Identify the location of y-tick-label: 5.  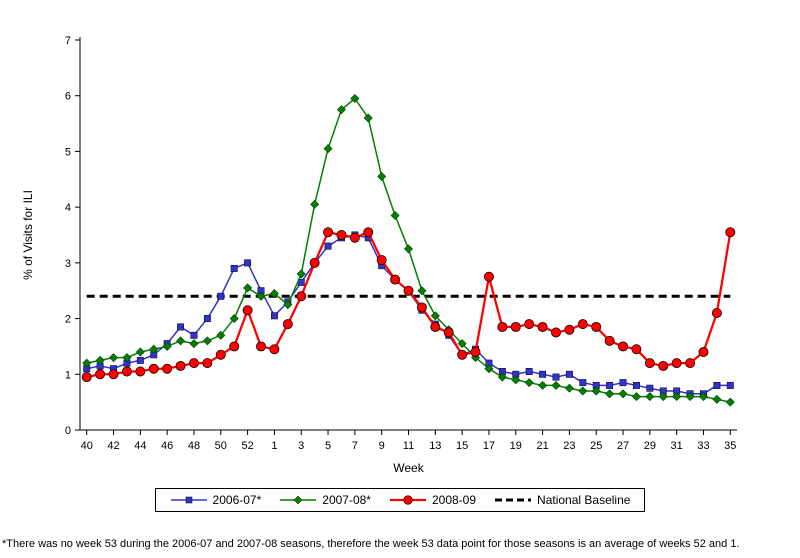
(68, 152).